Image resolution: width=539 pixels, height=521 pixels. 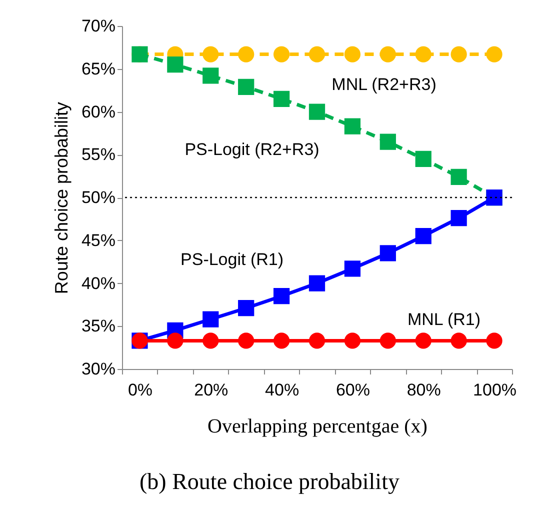 I want to click on text: (b) Route choice probability, so click(x=269, y=482).